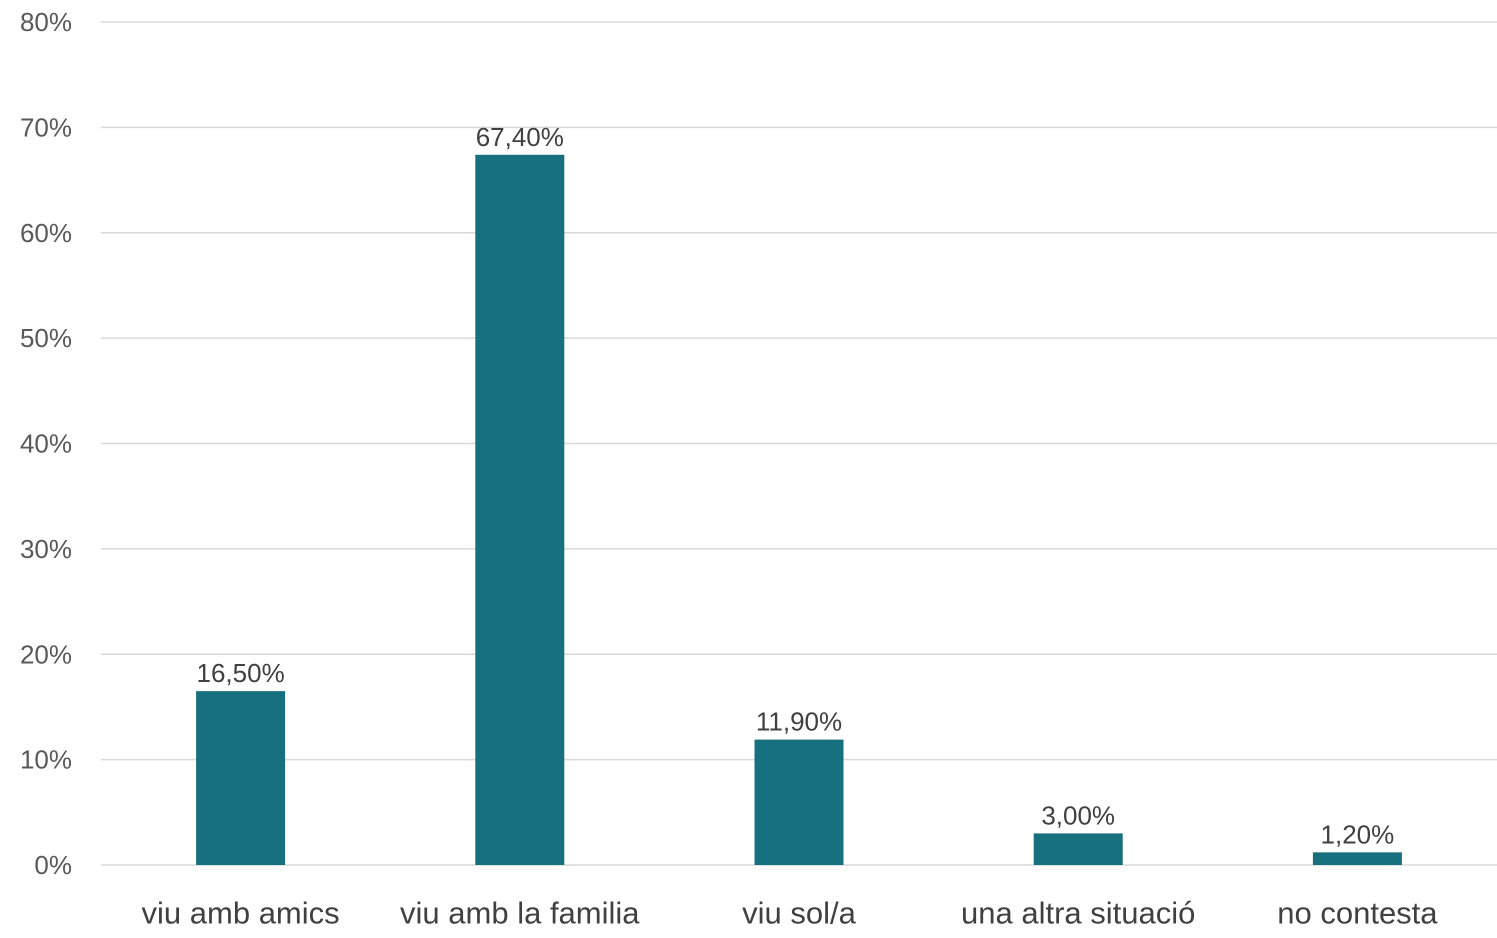  I want to click on y-tick-label: 30%, so click(46, 549).